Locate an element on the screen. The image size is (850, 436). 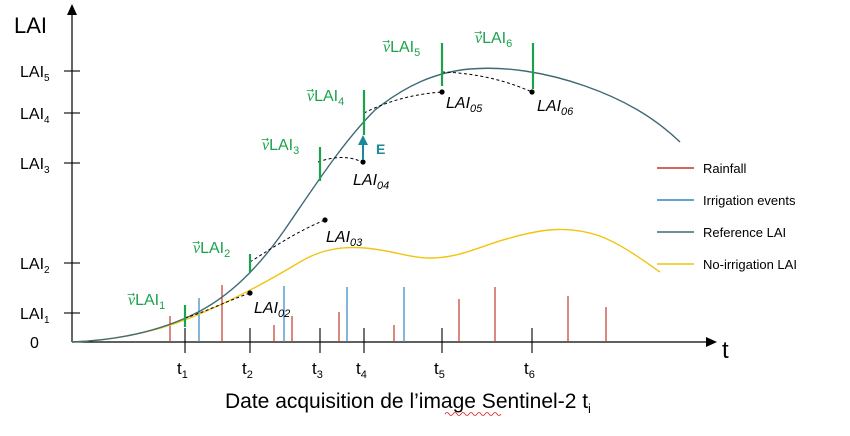
point-label: LAI04 is located at coordinates (371, 182).